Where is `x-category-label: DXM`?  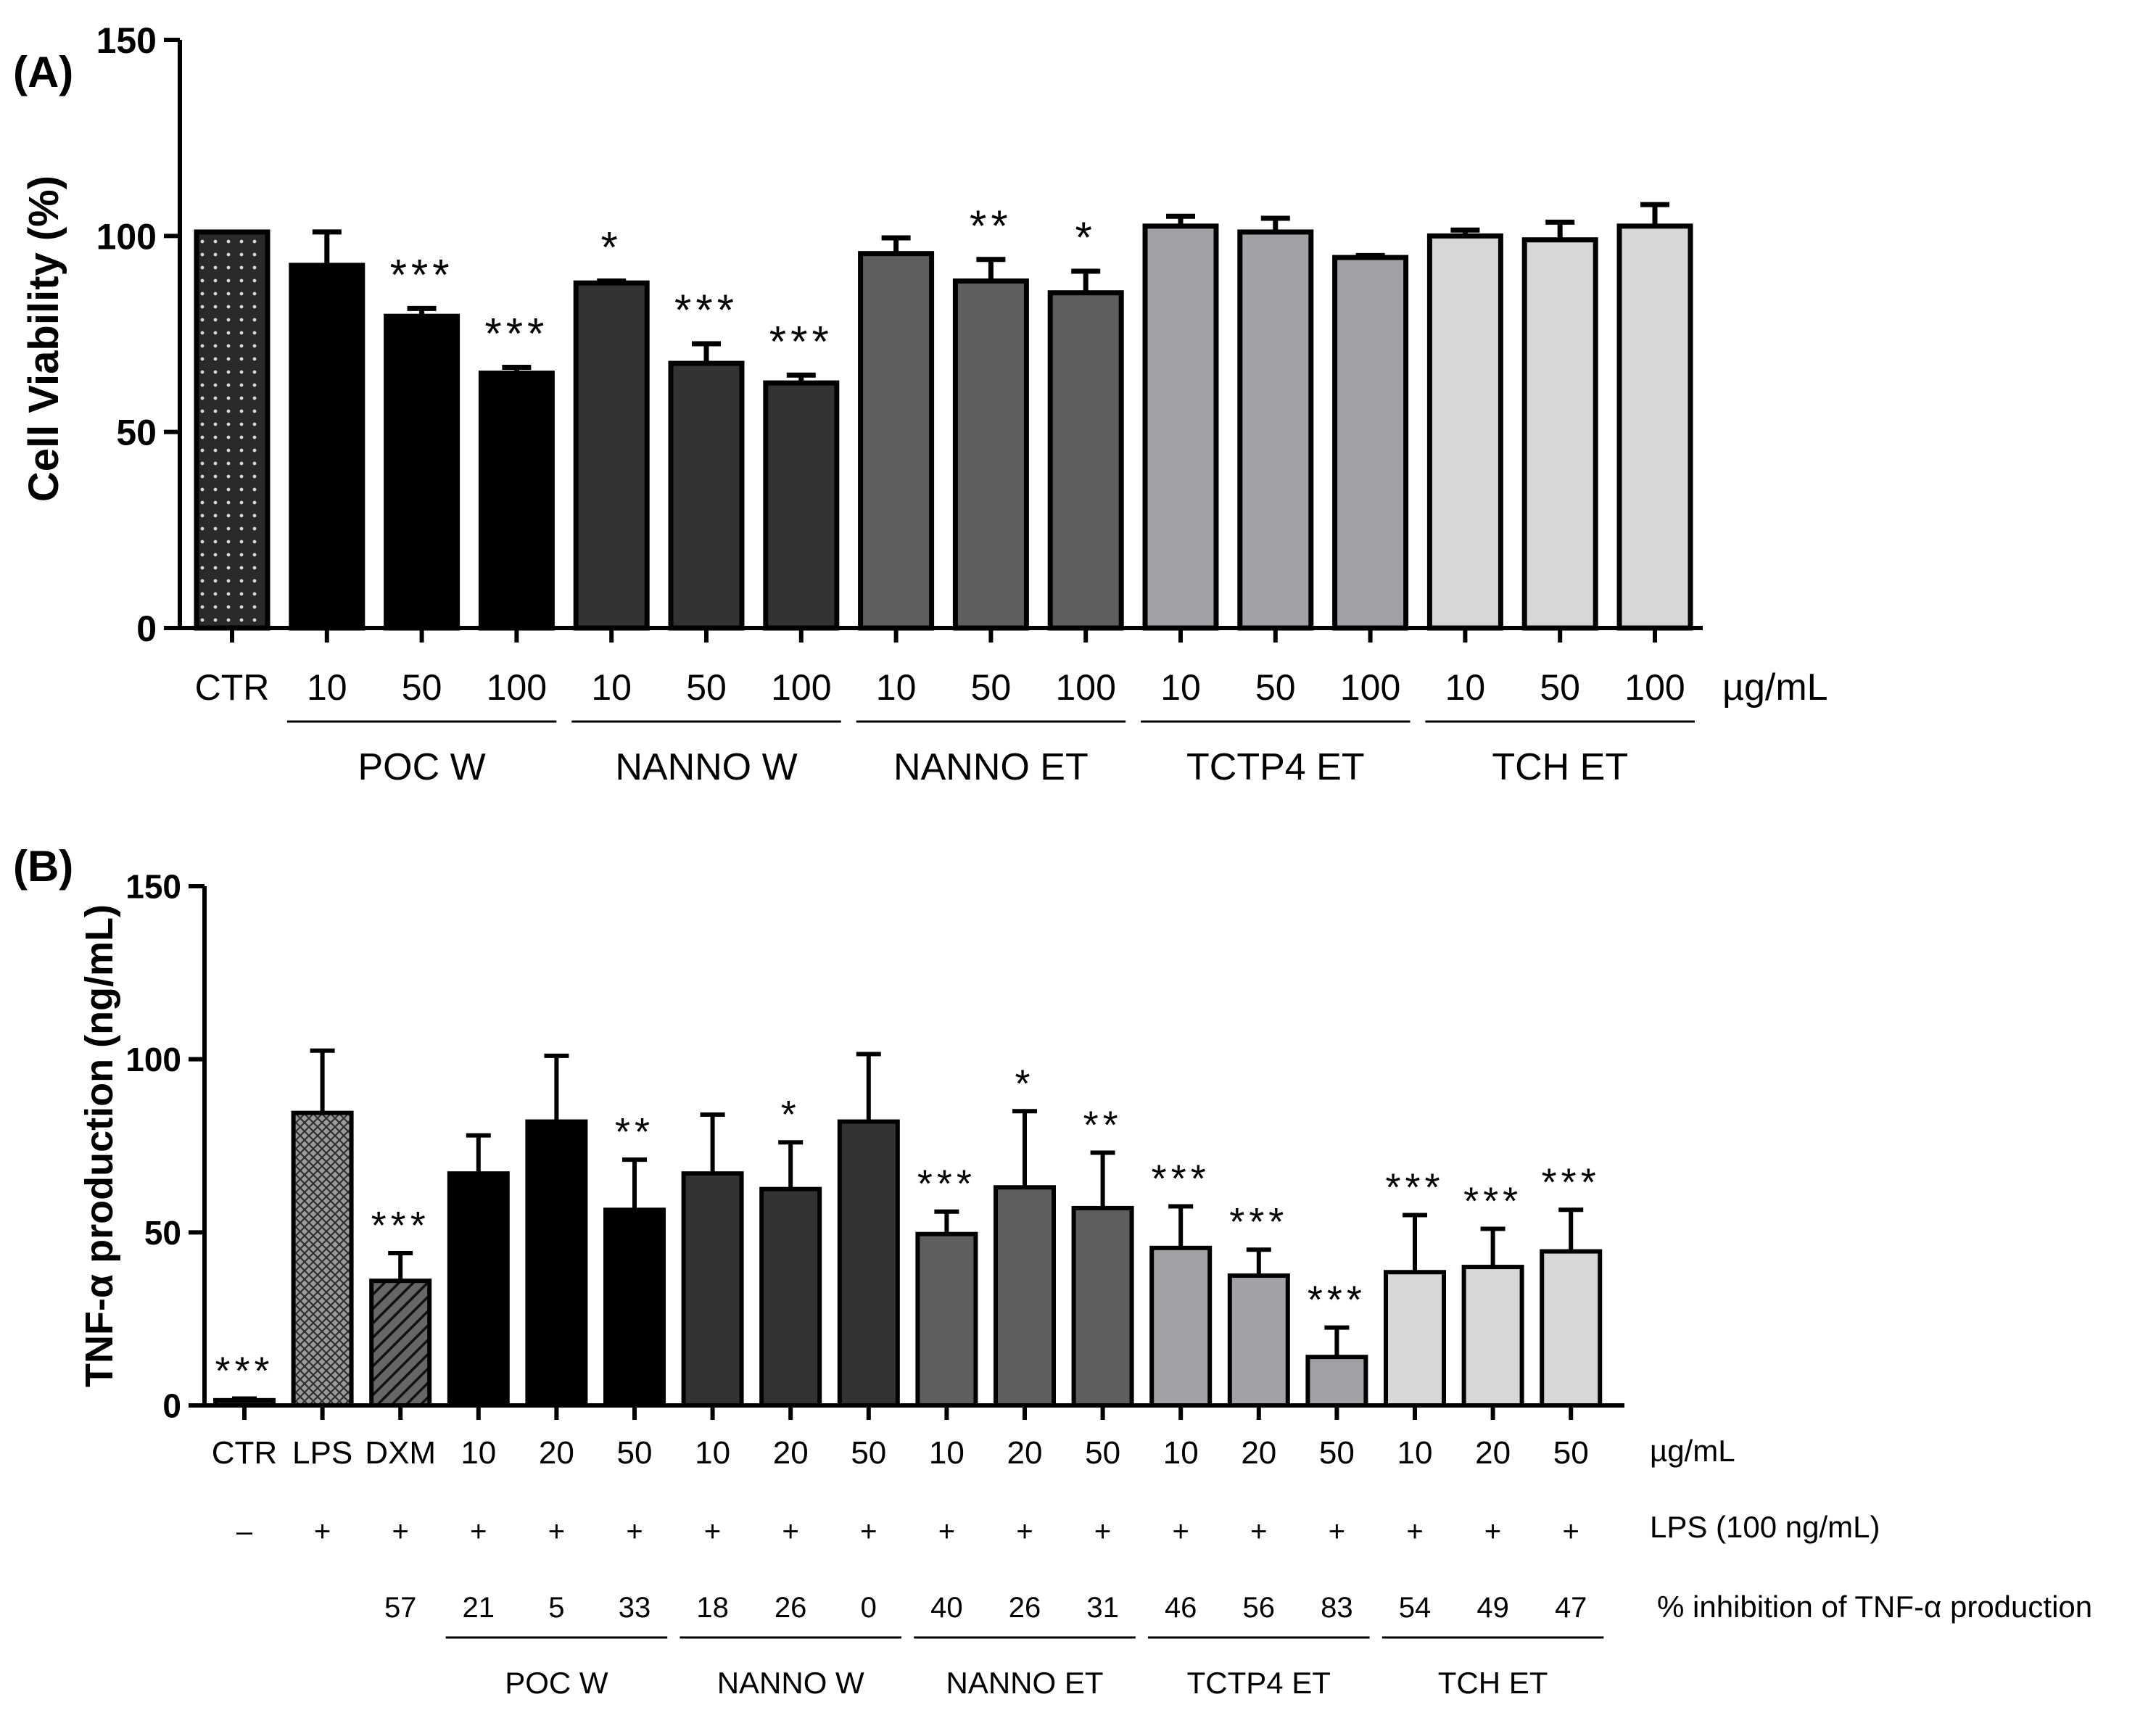
x-category-label: DXM is located at coordinates (400, 1453).